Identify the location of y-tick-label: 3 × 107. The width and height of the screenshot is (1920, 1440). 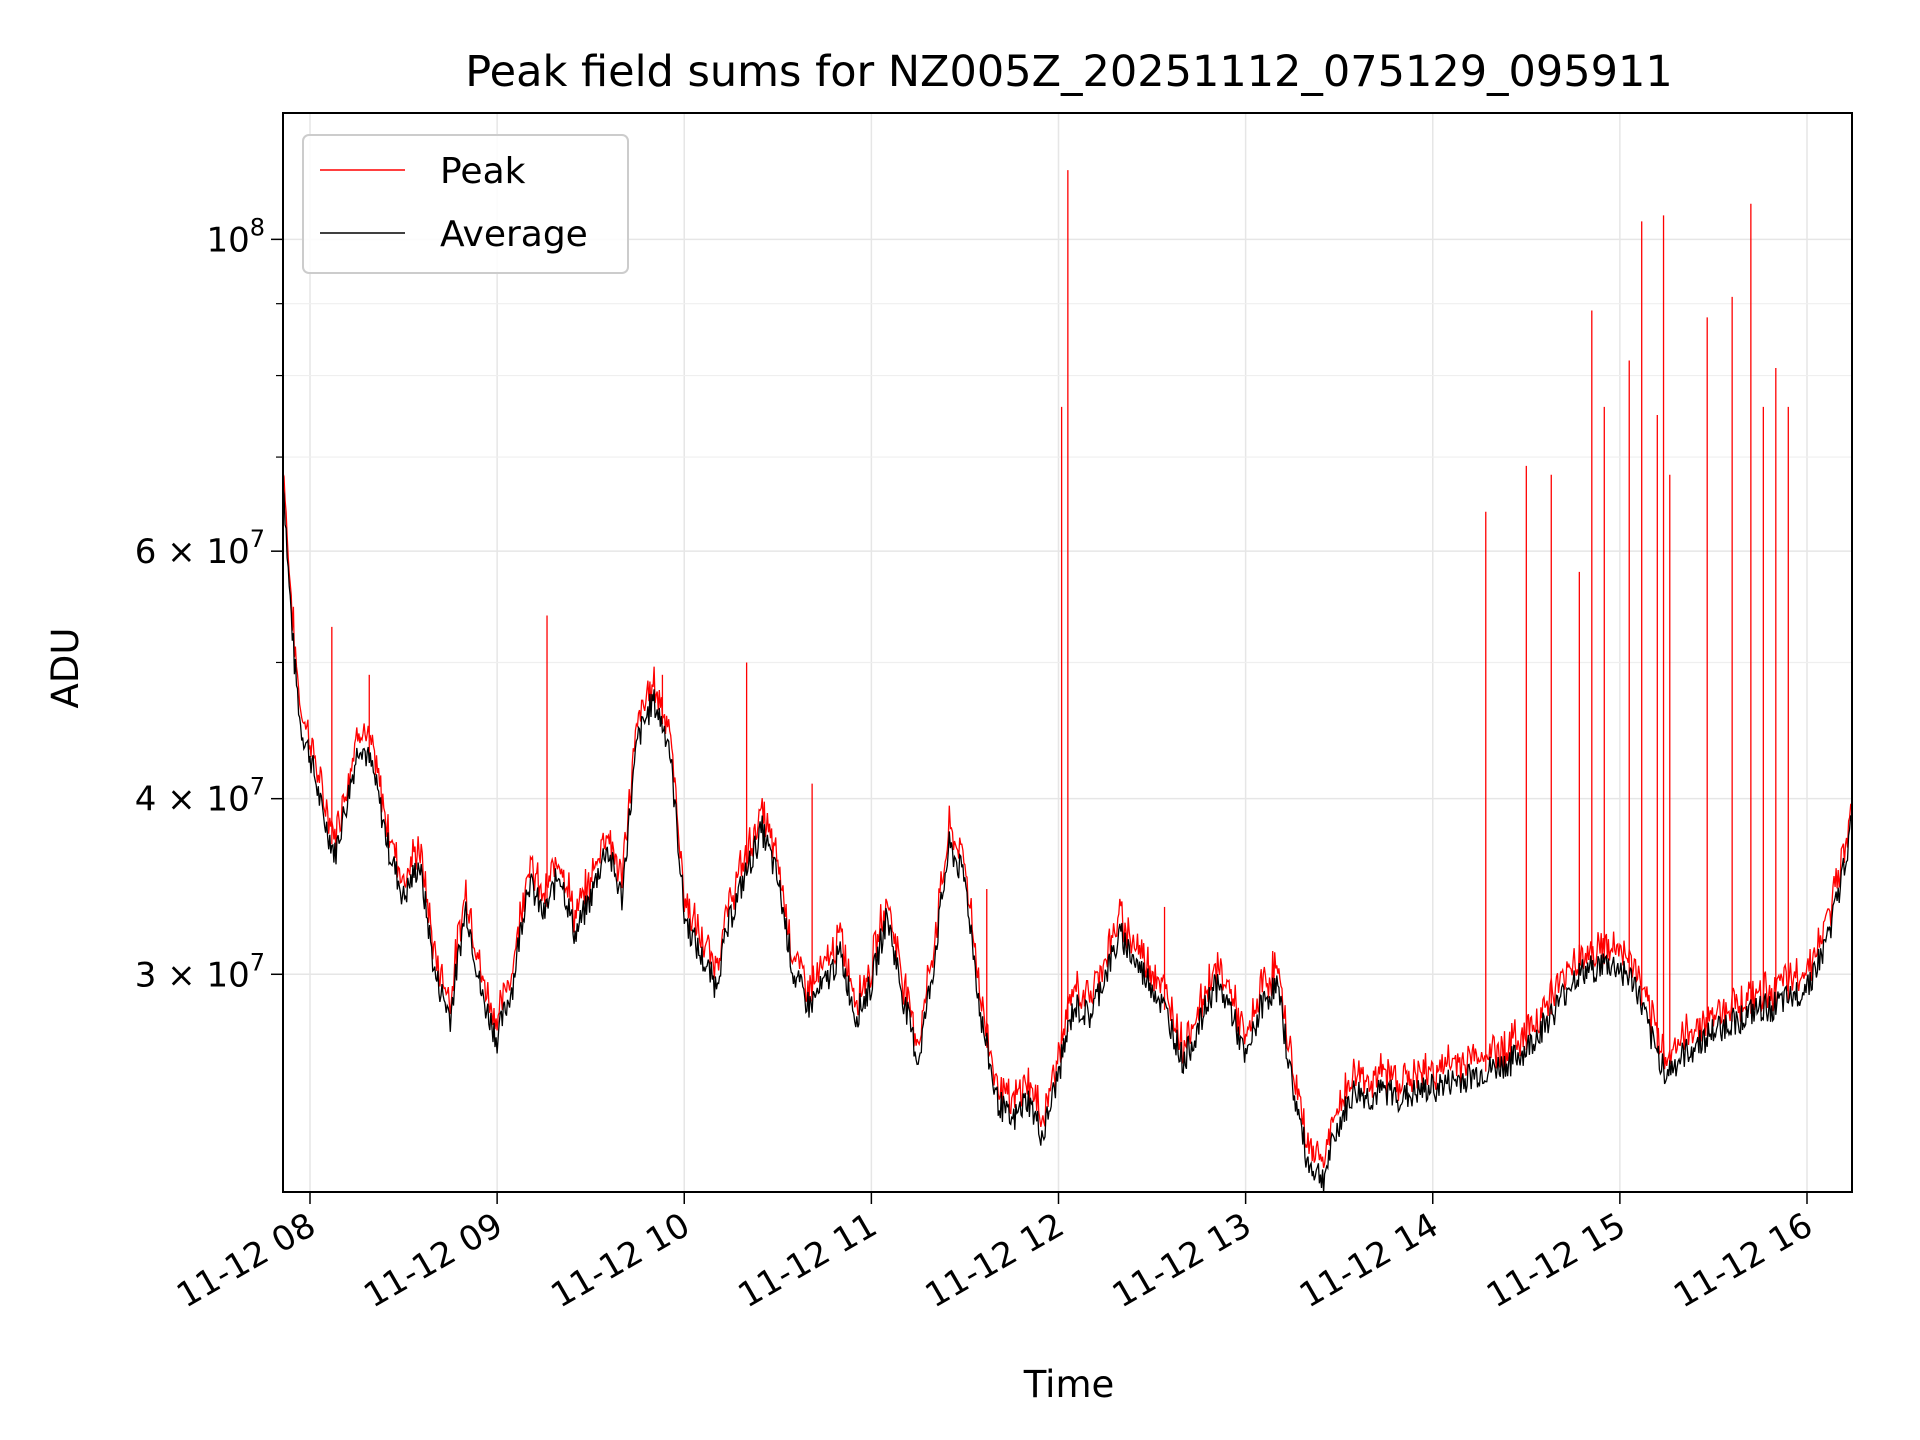
(200, 971).